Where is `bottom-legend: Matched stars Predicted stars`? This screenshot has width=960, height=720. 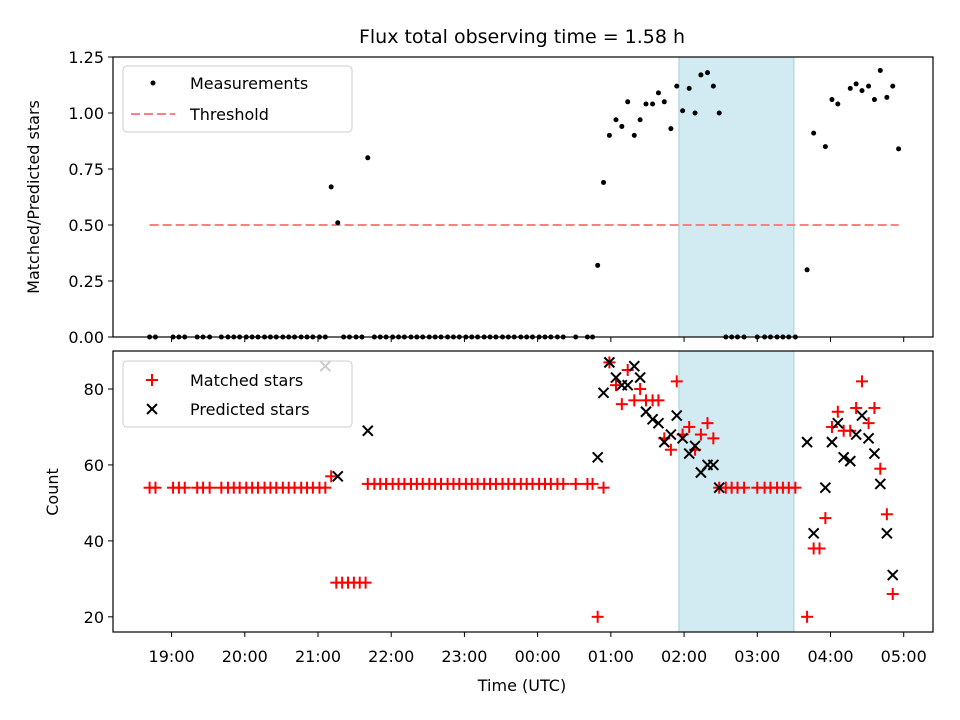 bottom-legend: Matched stars Predicted stars is located at coordinates (237, 394).